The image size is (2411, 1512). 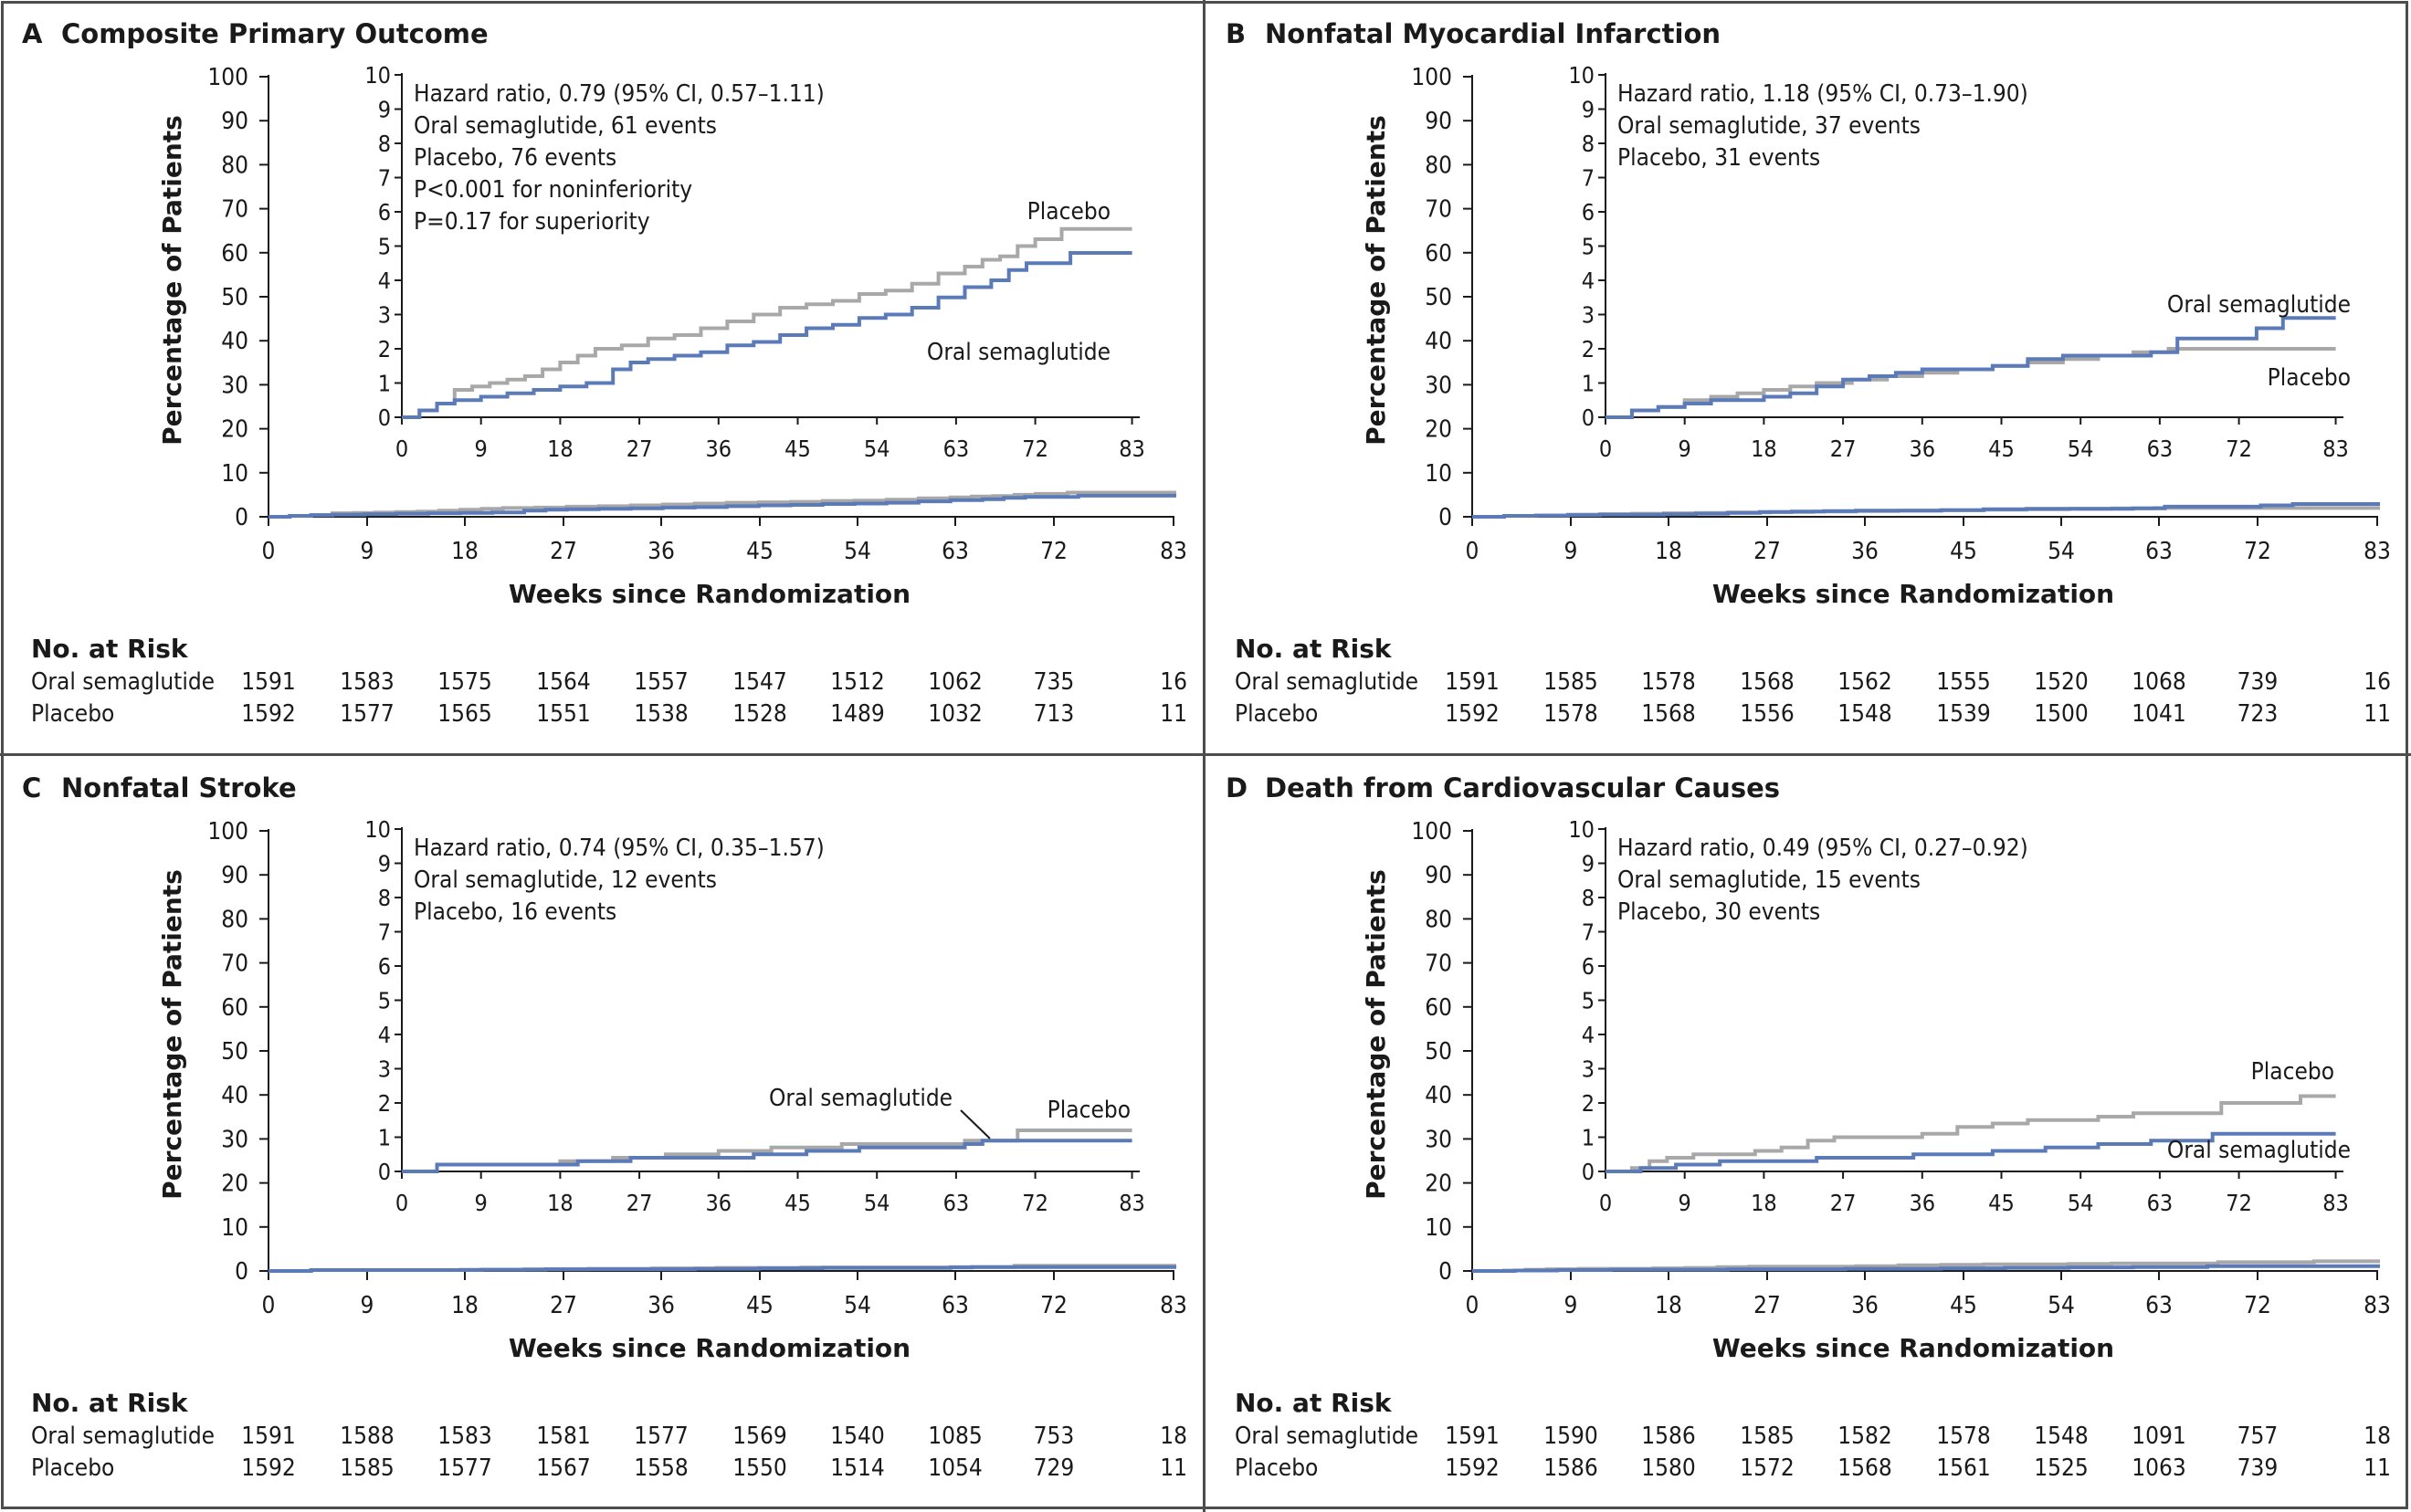 I want to click on inset-x-tick-label: 0, so click(x=1605, y=1203).